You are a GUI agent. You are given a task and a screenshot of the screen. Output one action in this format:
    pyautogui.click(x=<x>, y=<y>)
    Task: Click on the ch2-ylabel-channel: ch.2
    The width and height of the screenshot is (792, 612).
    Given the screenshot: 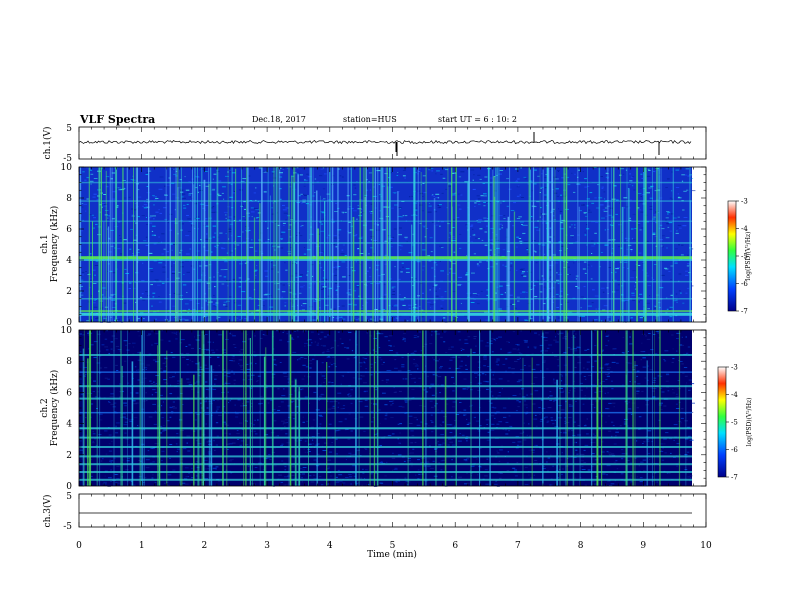 What is the action you would take?
    pyautogui.click(x=45, y=407)
    